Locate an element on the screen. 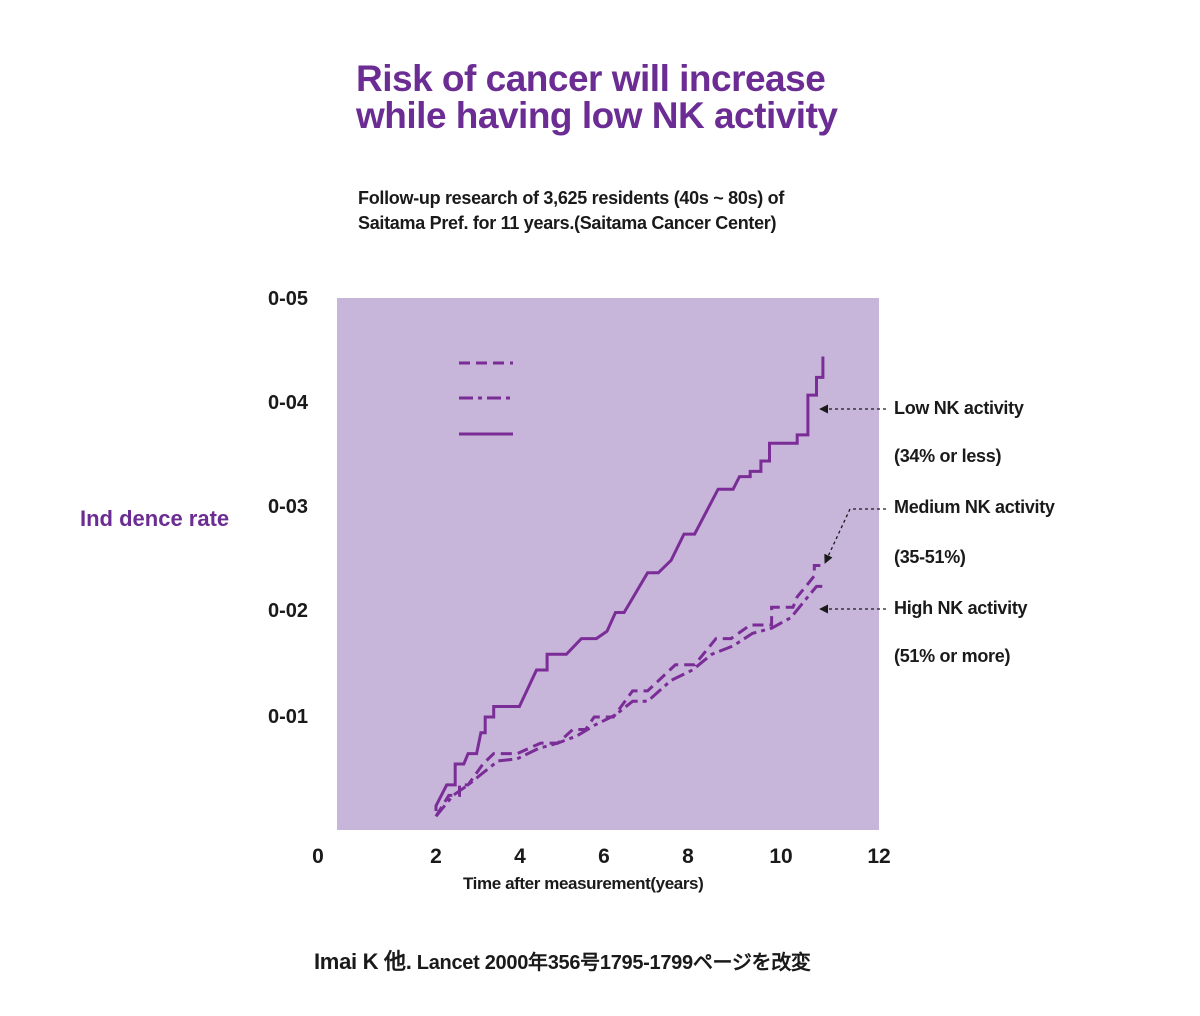 The image size is (1200, 1016). series-layer is located at coordinates (629, 587).